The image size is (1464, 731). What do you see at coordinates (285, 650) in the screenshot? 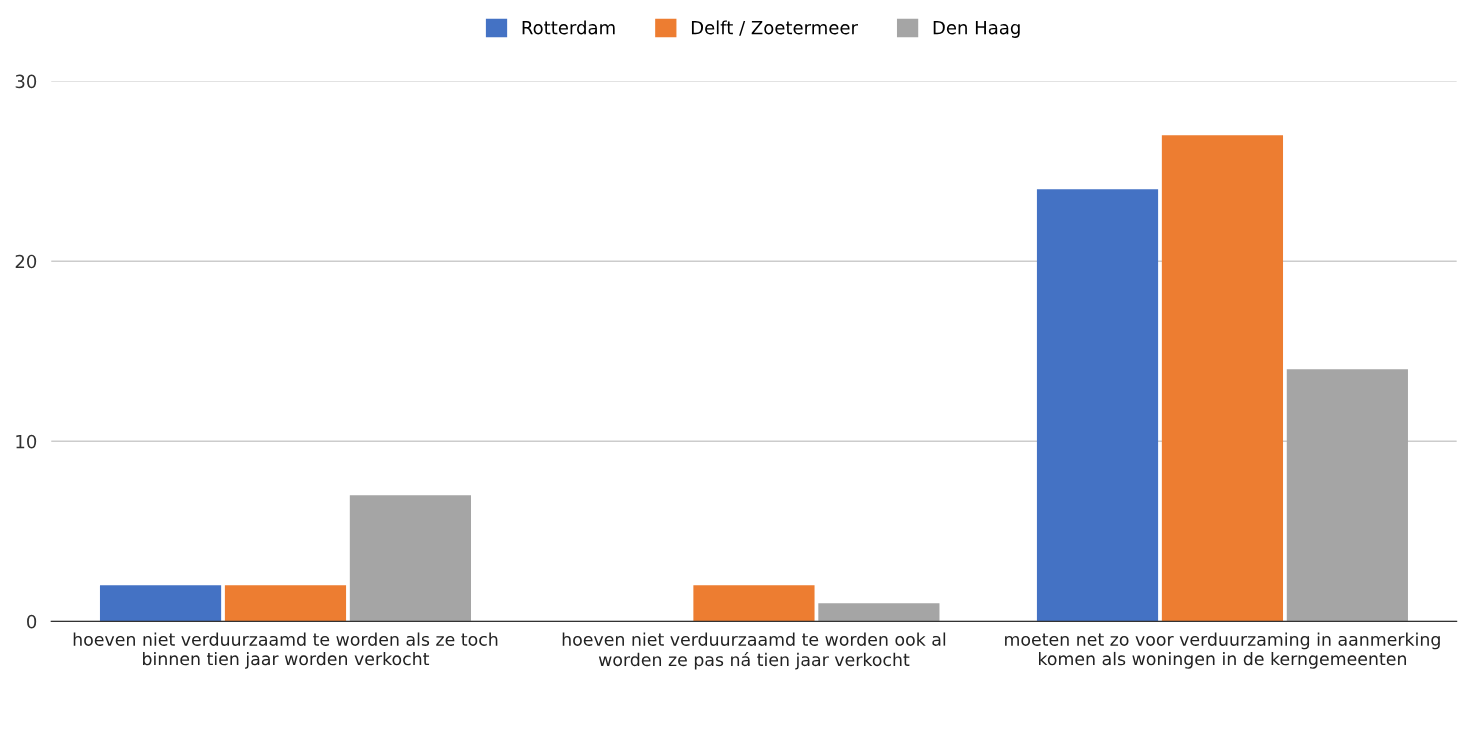
I see `x-tick-label: hoeven niet verduurzaamd te worden als ze toch binnen tien jaar worden verkocht` at bounding box center [285, 650].